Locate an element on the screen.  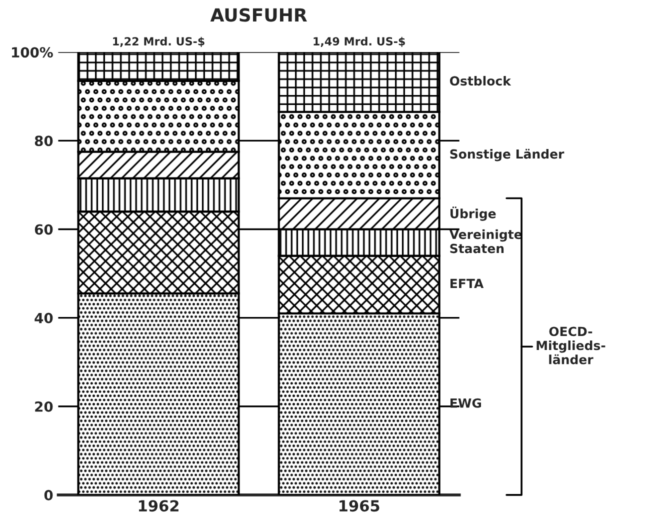
y-tick-label: 20 is located at coordinates (44, 406).